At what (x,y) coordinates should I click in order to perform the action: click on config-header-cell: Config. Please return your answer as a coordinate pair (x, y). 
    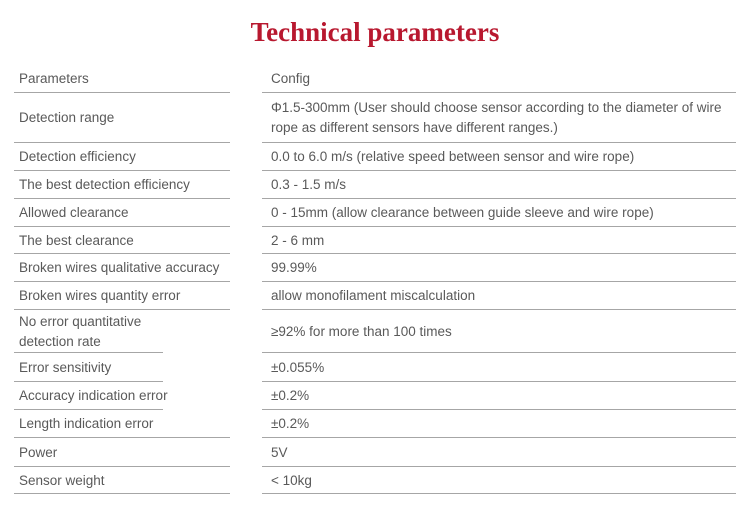
    Looking at the image, I should click on (499, 78).